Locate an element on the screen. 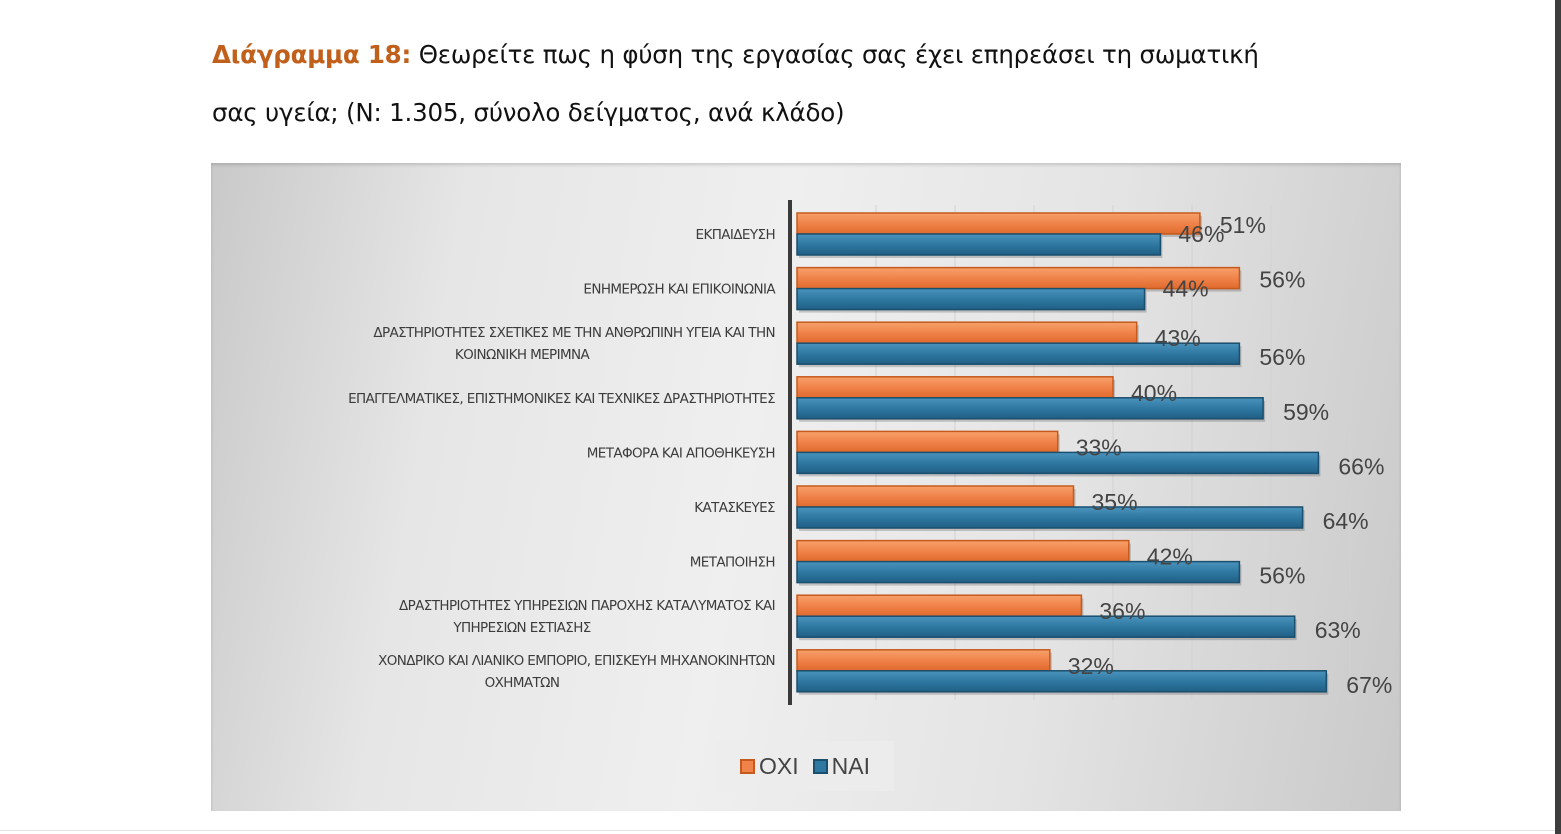 Image resolution: width=1561 pixels, height=834 pixels. legend-swatch-nai is located at coordinates (820, 766).